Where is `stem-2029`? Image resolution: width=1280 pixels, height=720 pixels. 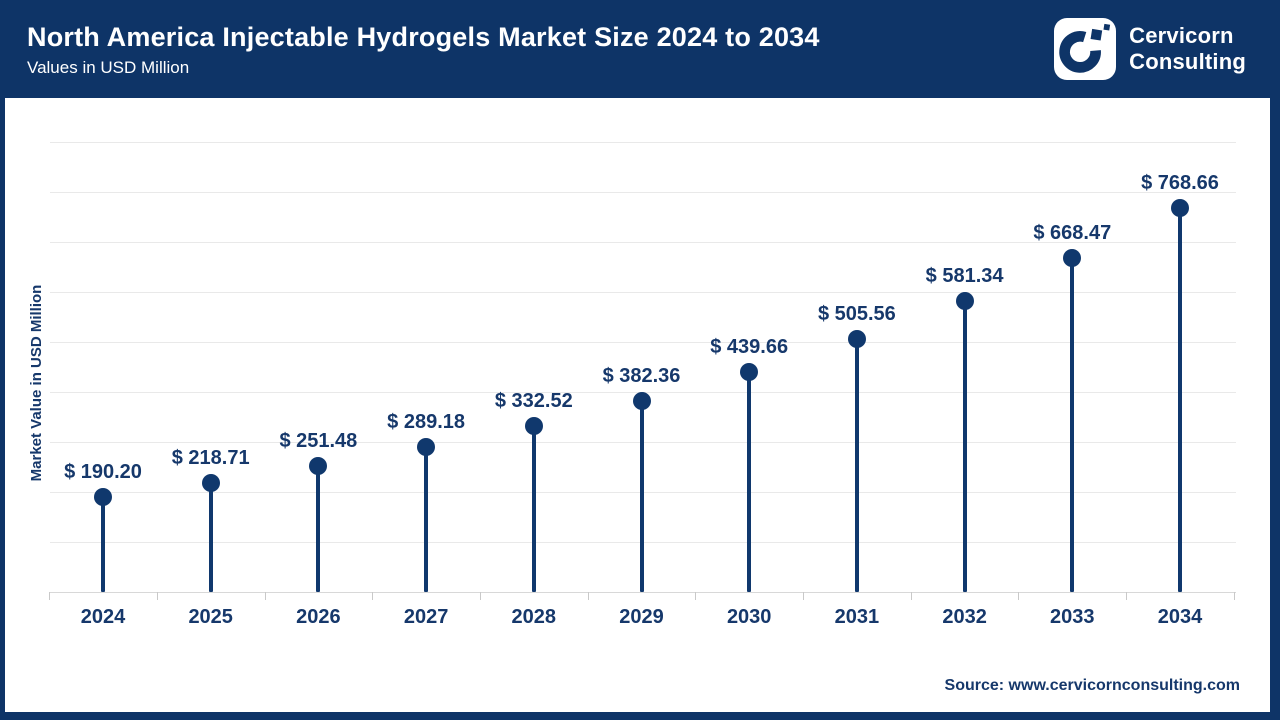
stem-2029 is located at coordinates (641, 496).